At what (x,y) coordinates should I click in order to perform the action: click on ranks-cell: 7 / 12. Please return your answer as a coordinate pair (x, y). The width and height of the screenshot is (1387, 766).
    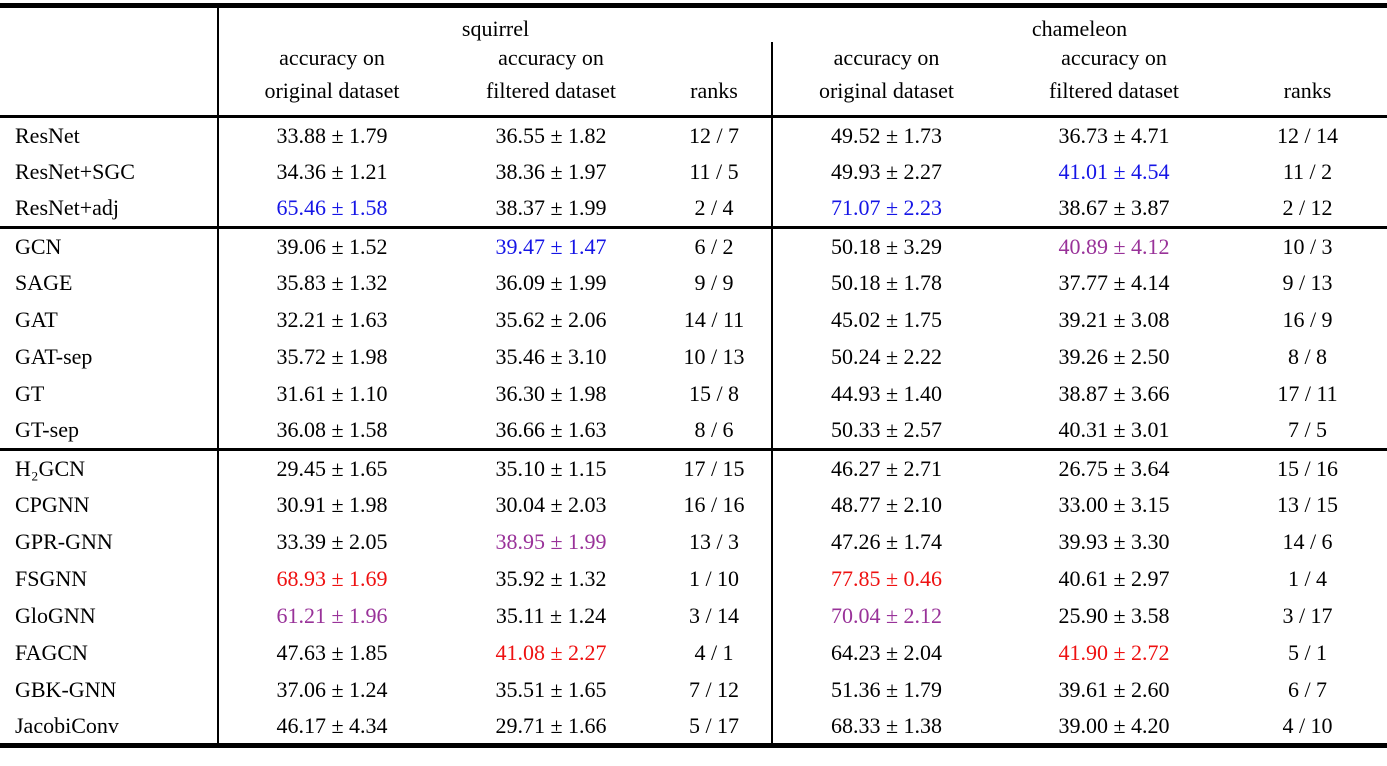
    Looking at the image, I should click on (714, 689).